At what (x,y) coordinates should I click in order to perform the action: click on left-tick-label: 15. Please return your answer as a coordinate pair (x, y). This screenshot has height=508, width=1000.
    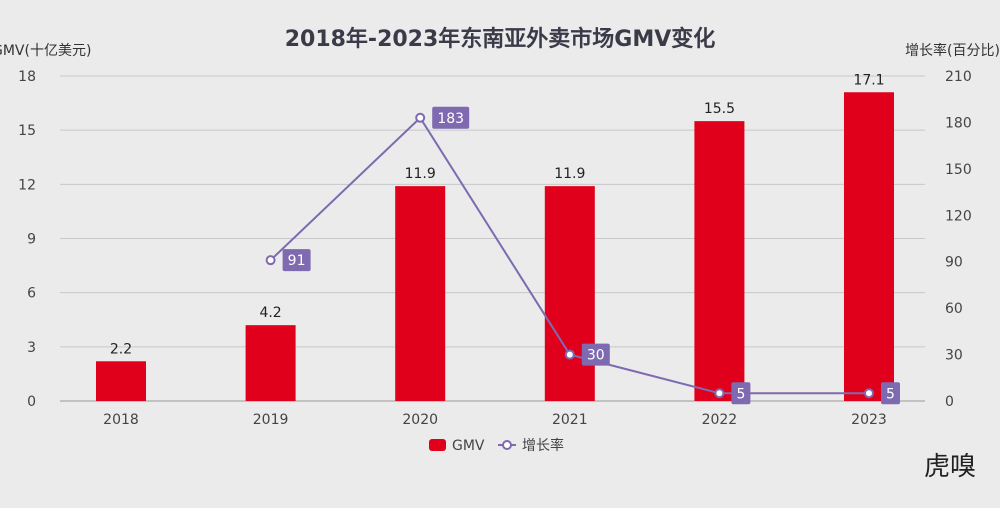
    Looking at the image, I should click on (27, 131).